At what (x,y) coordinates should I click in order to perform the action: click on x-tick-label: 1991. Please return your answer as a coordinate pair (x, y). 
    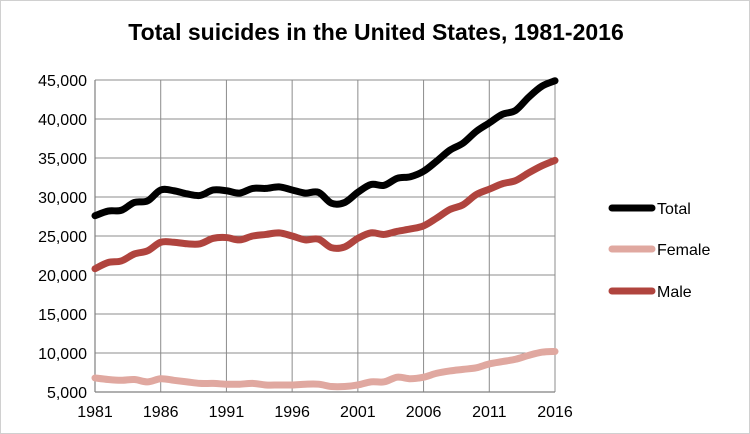
    Looking at the image, I should click on (227, 412).